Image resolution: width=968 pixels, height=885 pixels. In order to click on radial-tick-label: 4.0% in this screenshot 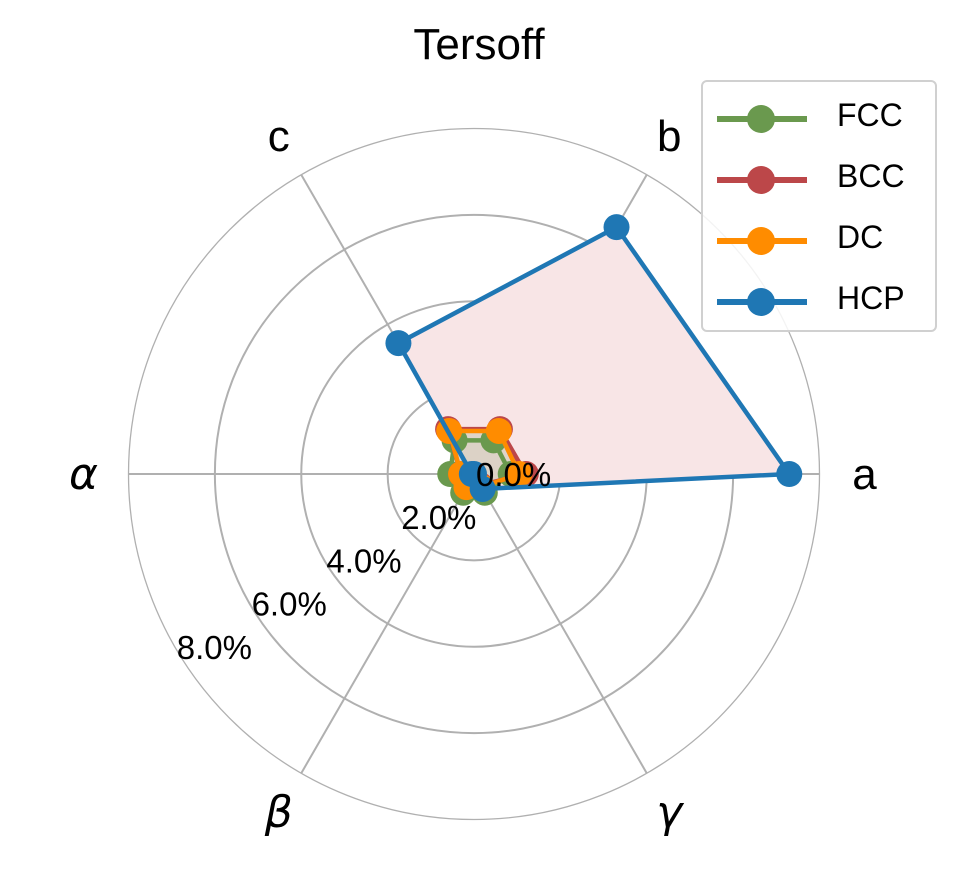, I will do `click(363, 560)`.